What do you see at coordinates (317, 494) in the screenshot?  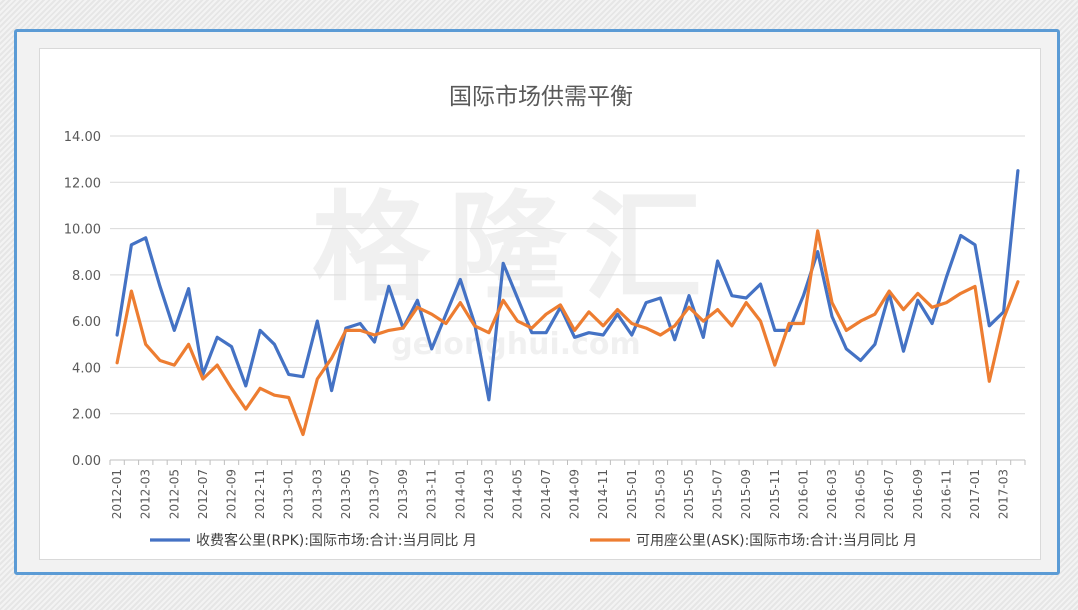 I see `x-tick-label: 2013-03` at bounding box center [317, 494].